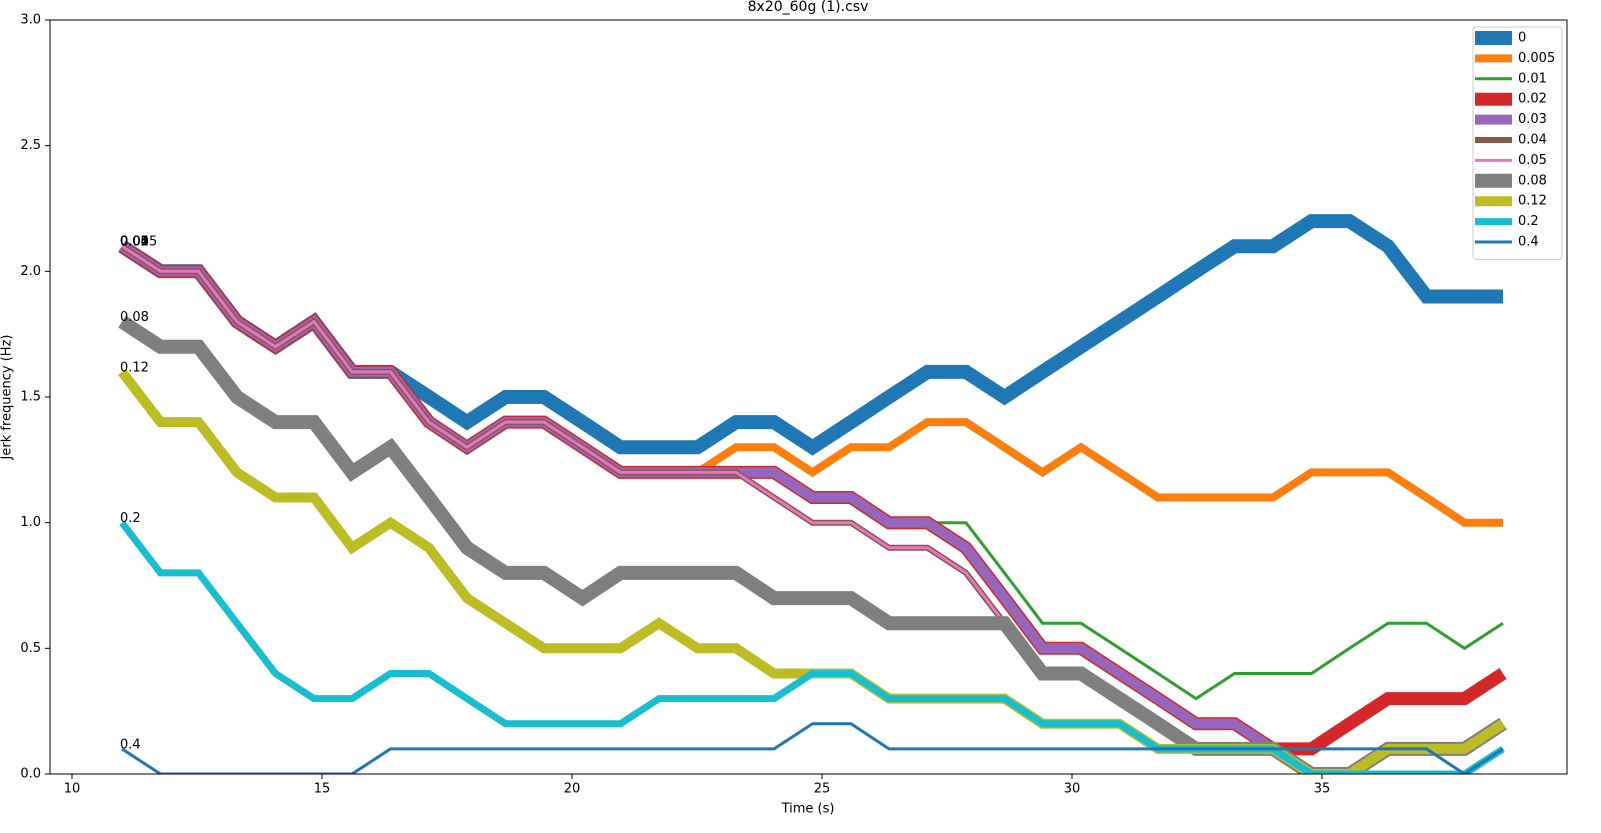 The image size is (1601, 833). What do you see at coordinates (1532, 201) in the screenshot?
I see `legend-label: 0.12` at bounding box center [1532, 201].